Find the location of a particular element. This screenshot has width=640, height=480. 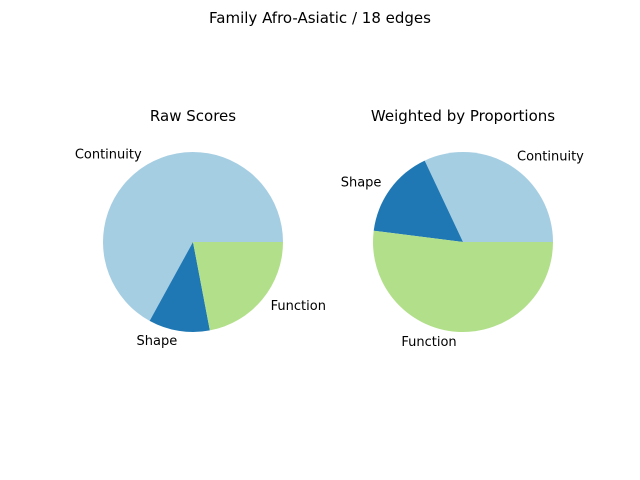

pie-title-weighted: Weighted by Proportions is located at coordinates (463, 116).